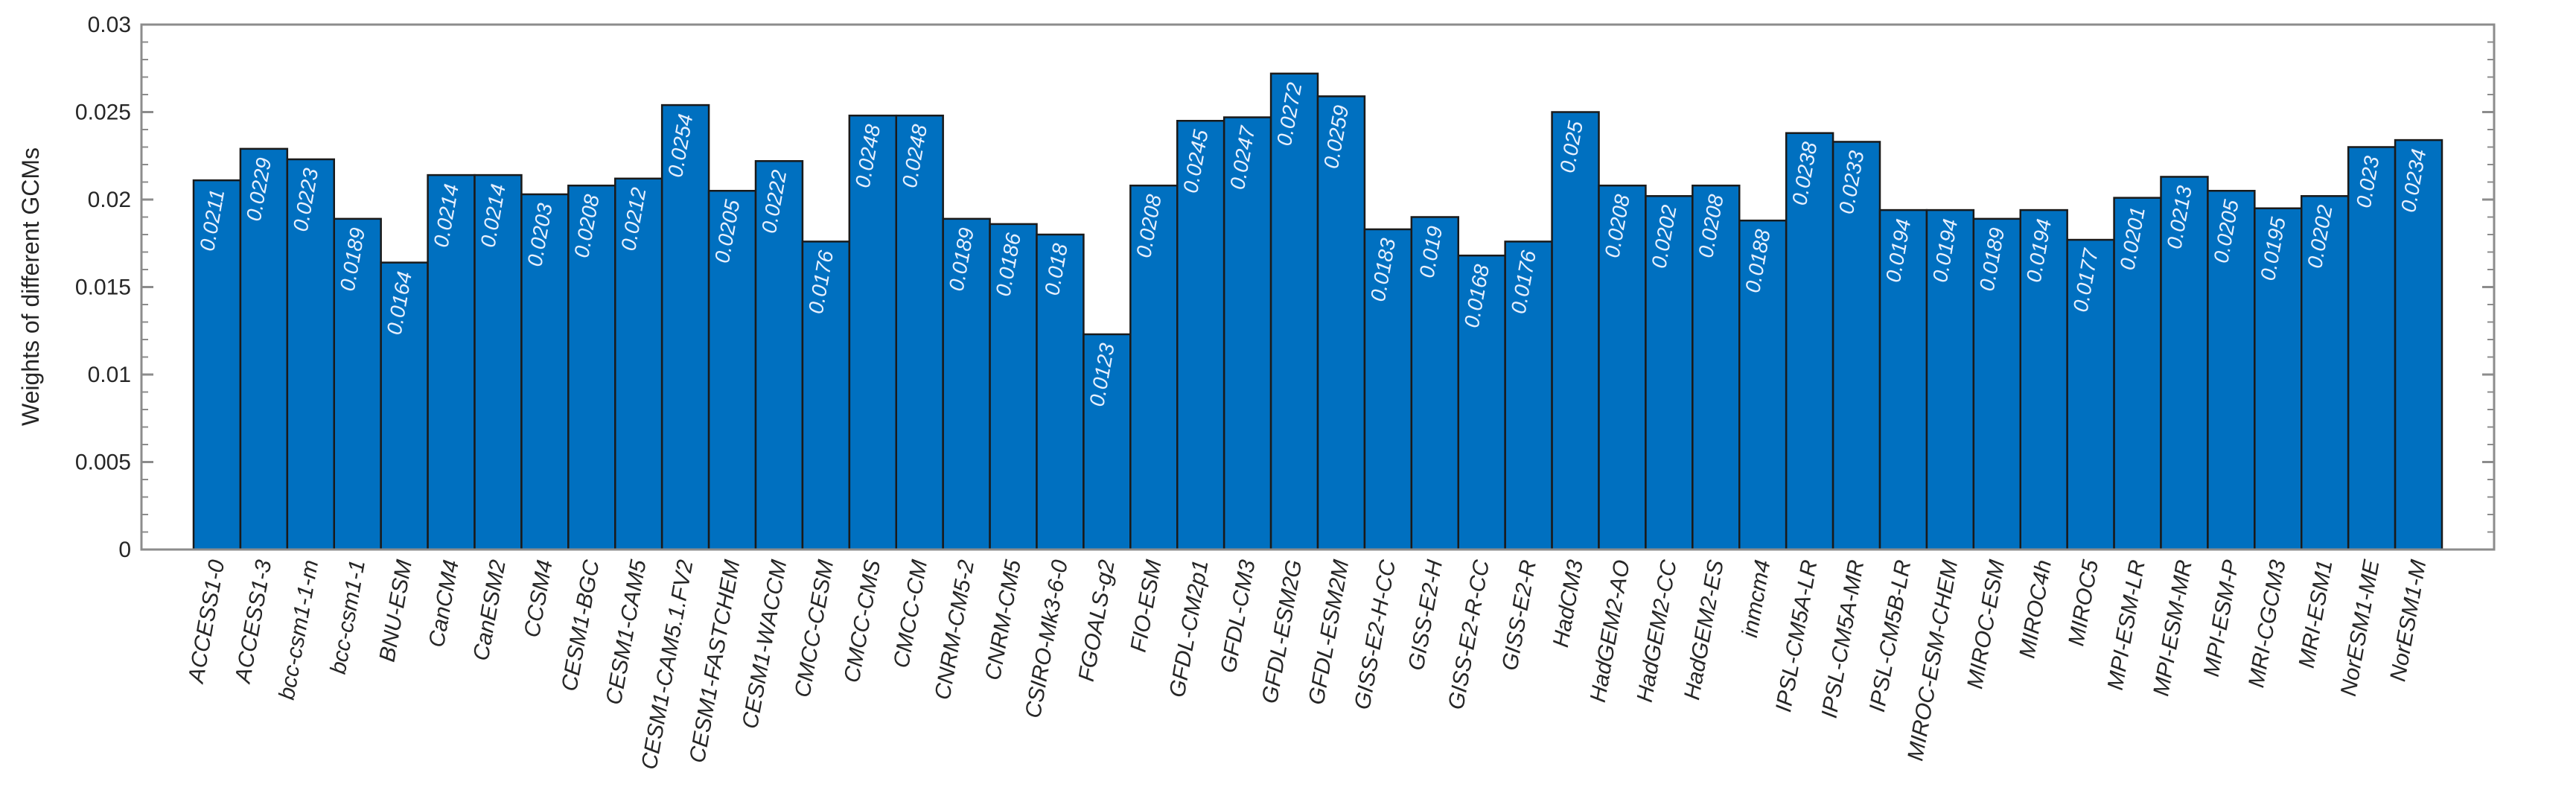 The width and height of the screenshot is (2576, 793). Describe the element at coordinates (103, 288) in the screenshot. I see `y-tick-label: 0.015` at that location.